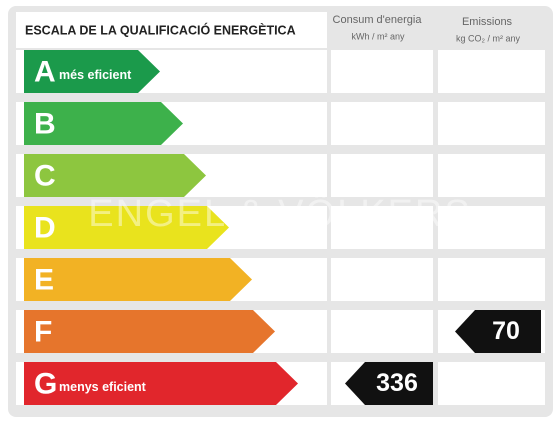 This screenshot has height=423, width=560. I want to click on rating-letter: D, so click(45, 227).